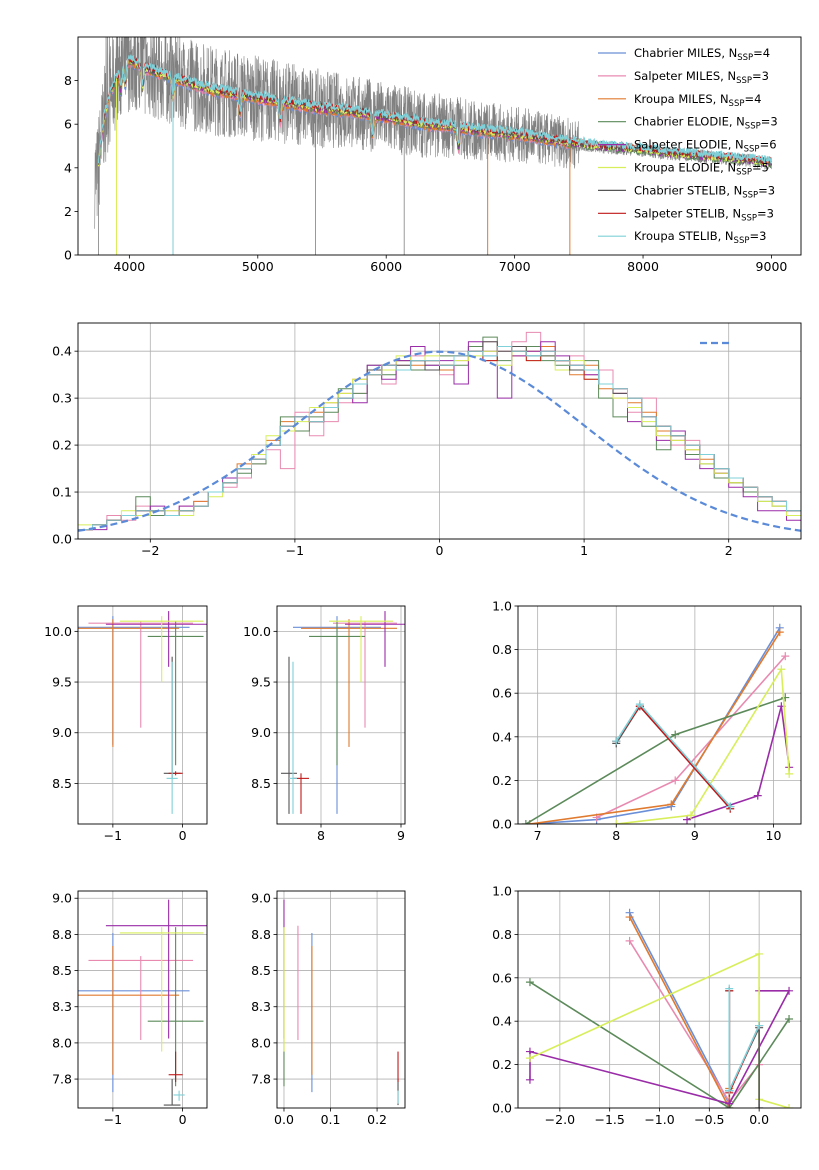 The height and width of the screenshot is (1170, 819). I want to click on chart-weight_vs_age: 7 8 9 10 0.0 0.2 0.4 0.6 0.8 1.0, so click(647, 721).